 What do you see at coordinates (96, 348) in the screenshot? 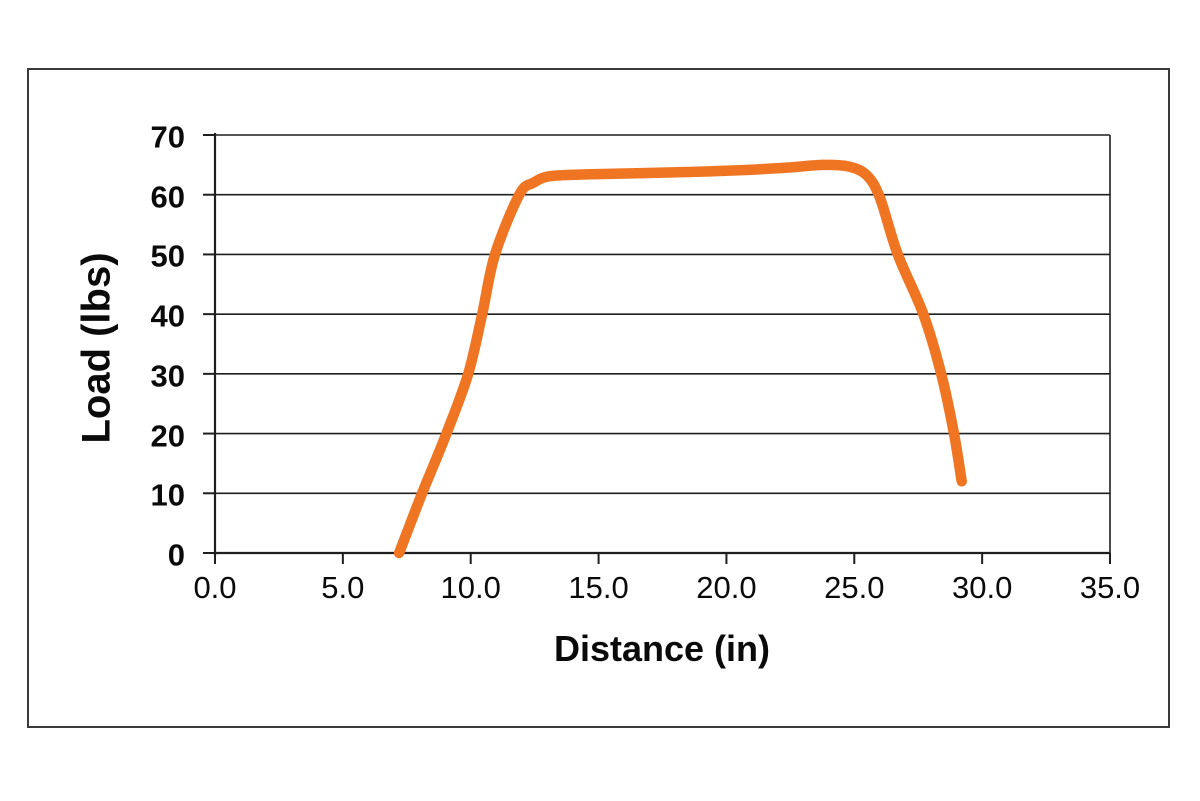
I see `y-axis-title: Load (lbs)` at bounding box center [96, 348].